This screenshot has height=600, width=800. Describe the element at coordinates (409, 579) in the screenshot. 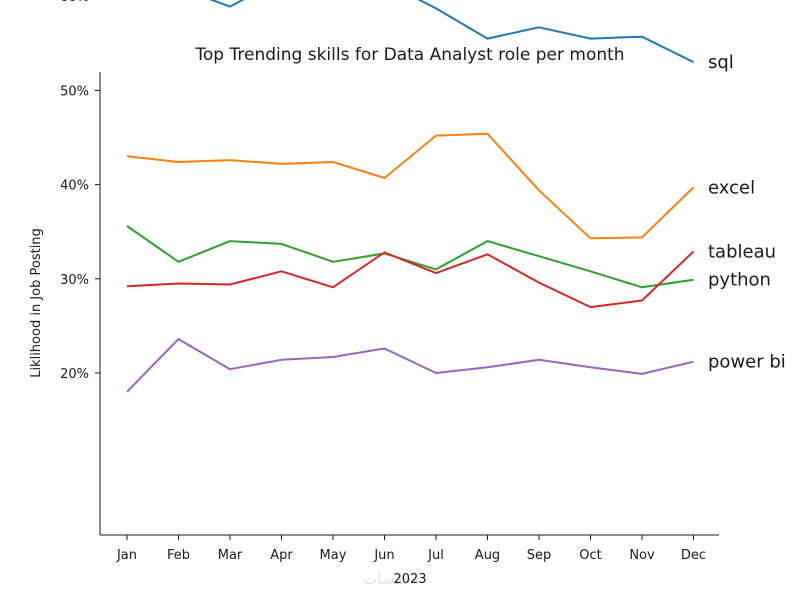

I see `x-axis-label: 2023` at that location.